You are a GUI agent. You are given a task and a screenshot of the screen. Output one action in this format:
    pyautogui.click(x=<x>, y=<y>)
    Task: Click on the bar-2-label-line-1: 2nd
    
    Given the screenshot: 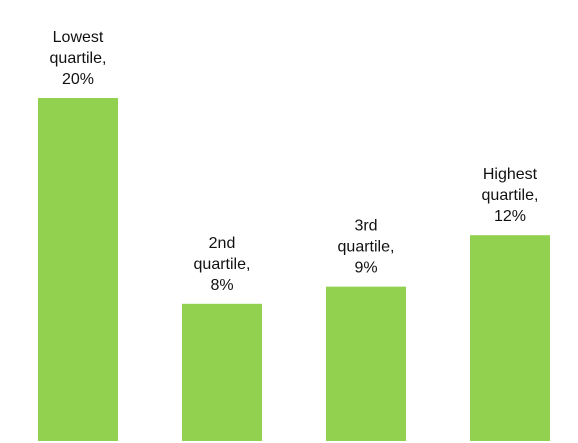 What is the action you would take?
    pyautogui.click(x=222, y=243)
    